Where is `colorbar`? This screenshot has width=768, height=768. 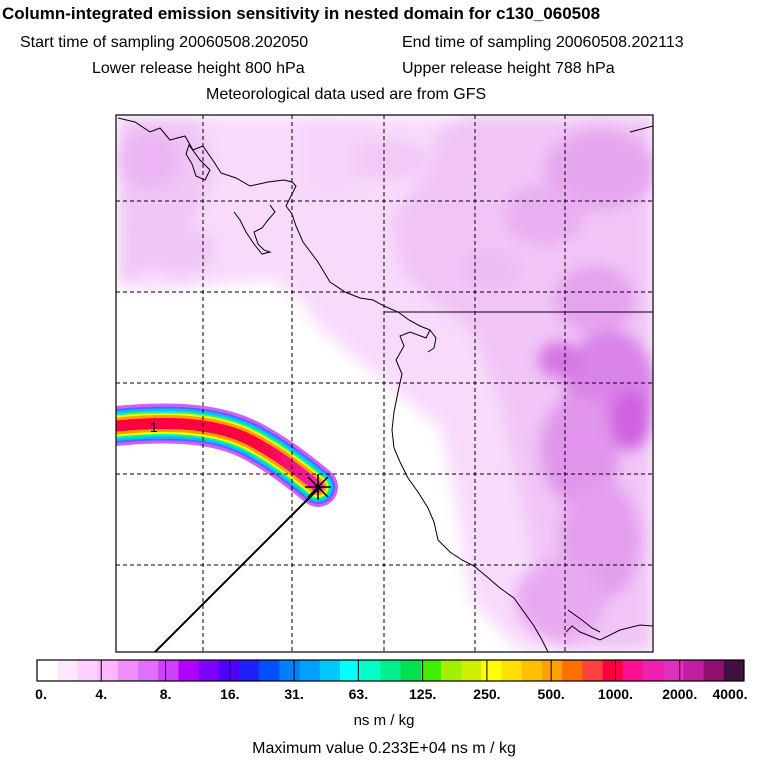 colorbar is located at coordinates (390, 670).